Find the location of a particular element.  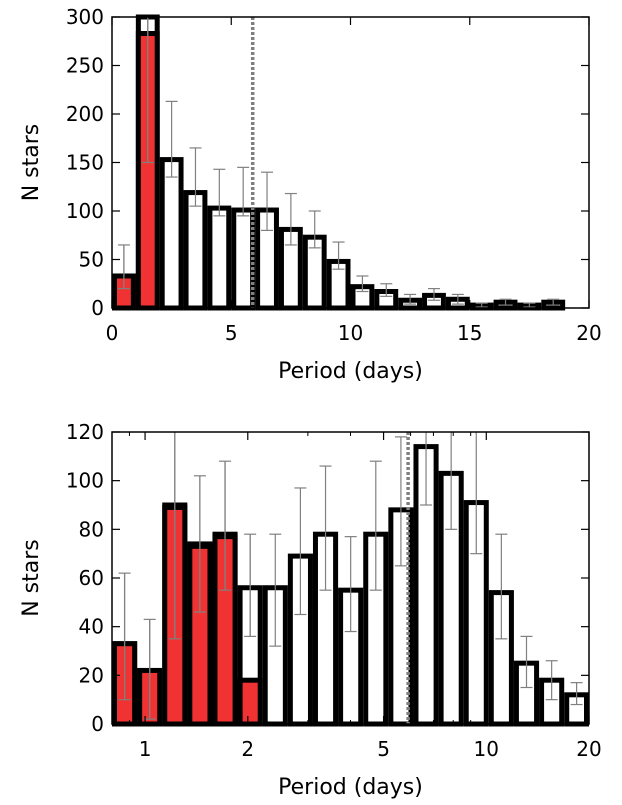

y-tick-label: 60 is located at coordinates (91, 578).